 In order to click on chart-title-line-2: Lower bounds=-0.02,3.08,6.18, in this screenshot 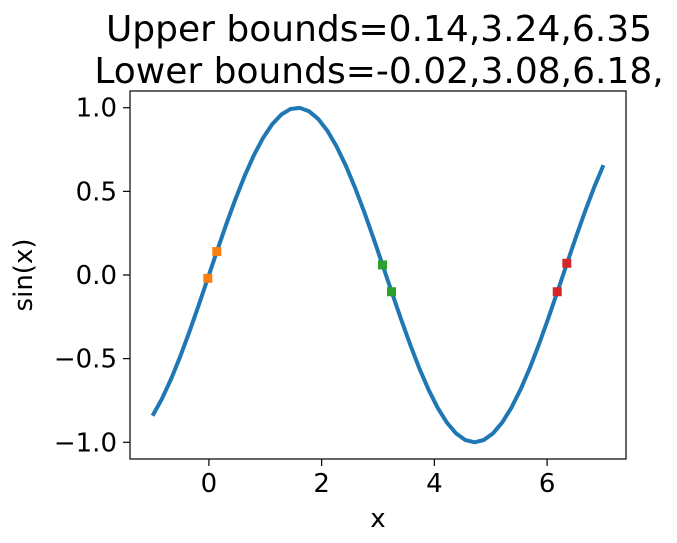, I will do `click(378, 71)`.